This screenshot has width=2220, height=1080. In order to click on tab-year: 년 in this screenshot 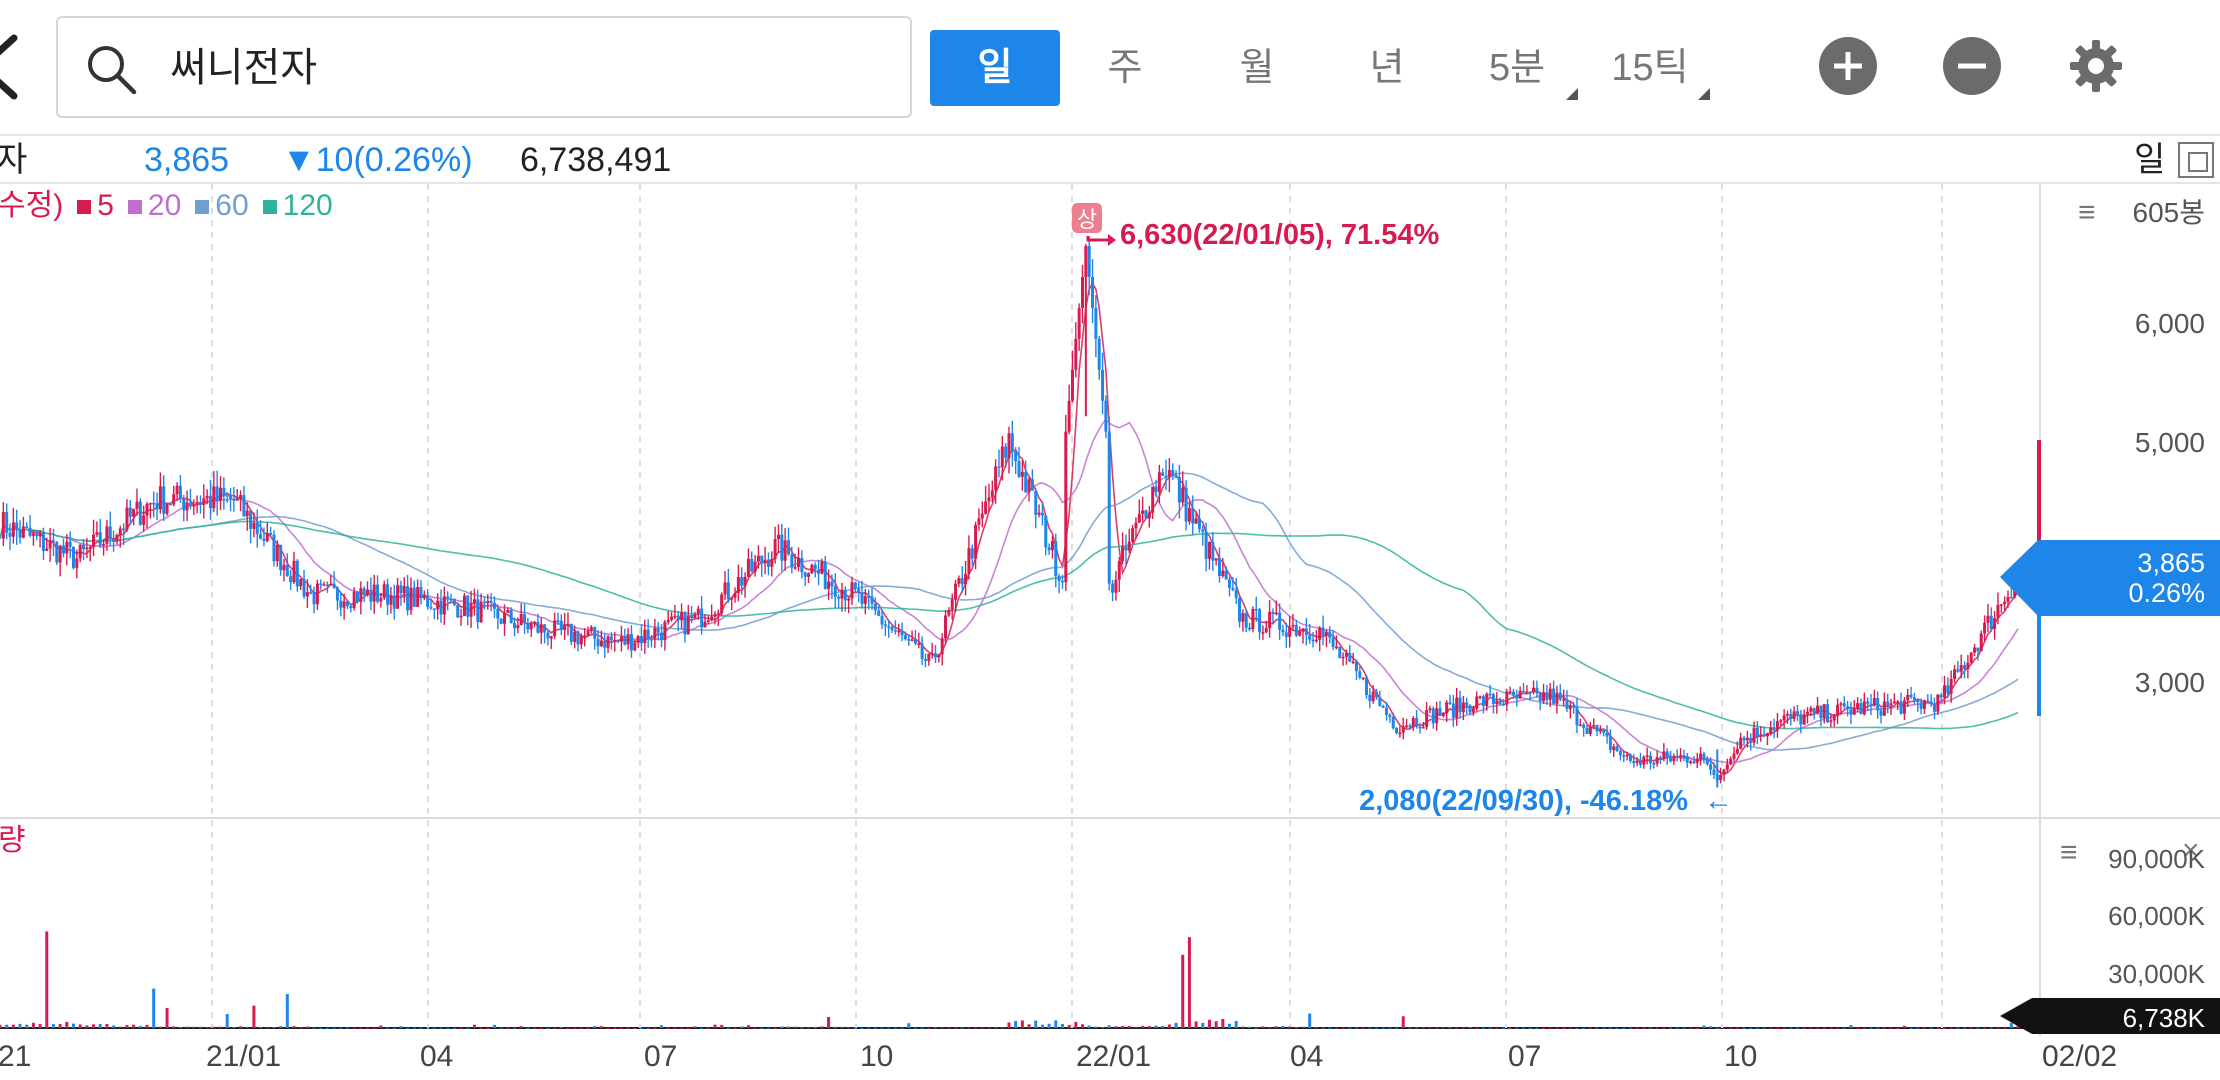, I will do `click(1387, 68)`.